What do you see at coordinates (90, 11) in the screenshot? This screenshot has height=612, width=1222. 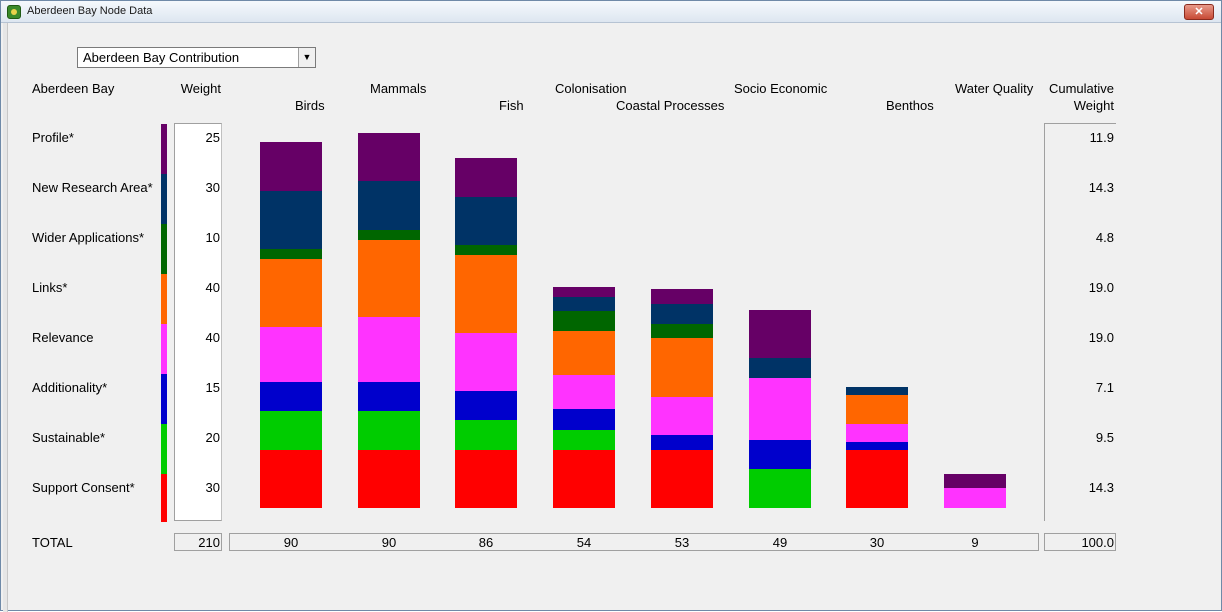 I see `window-title: Aberdeen Bay Node Data` at bounding box center [90, 11].